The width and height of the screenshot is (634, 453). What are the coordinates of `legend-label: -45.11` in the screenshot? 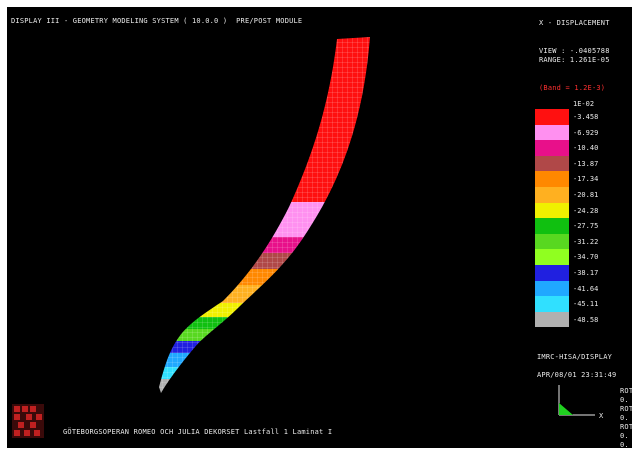 It's located at (586, 304).